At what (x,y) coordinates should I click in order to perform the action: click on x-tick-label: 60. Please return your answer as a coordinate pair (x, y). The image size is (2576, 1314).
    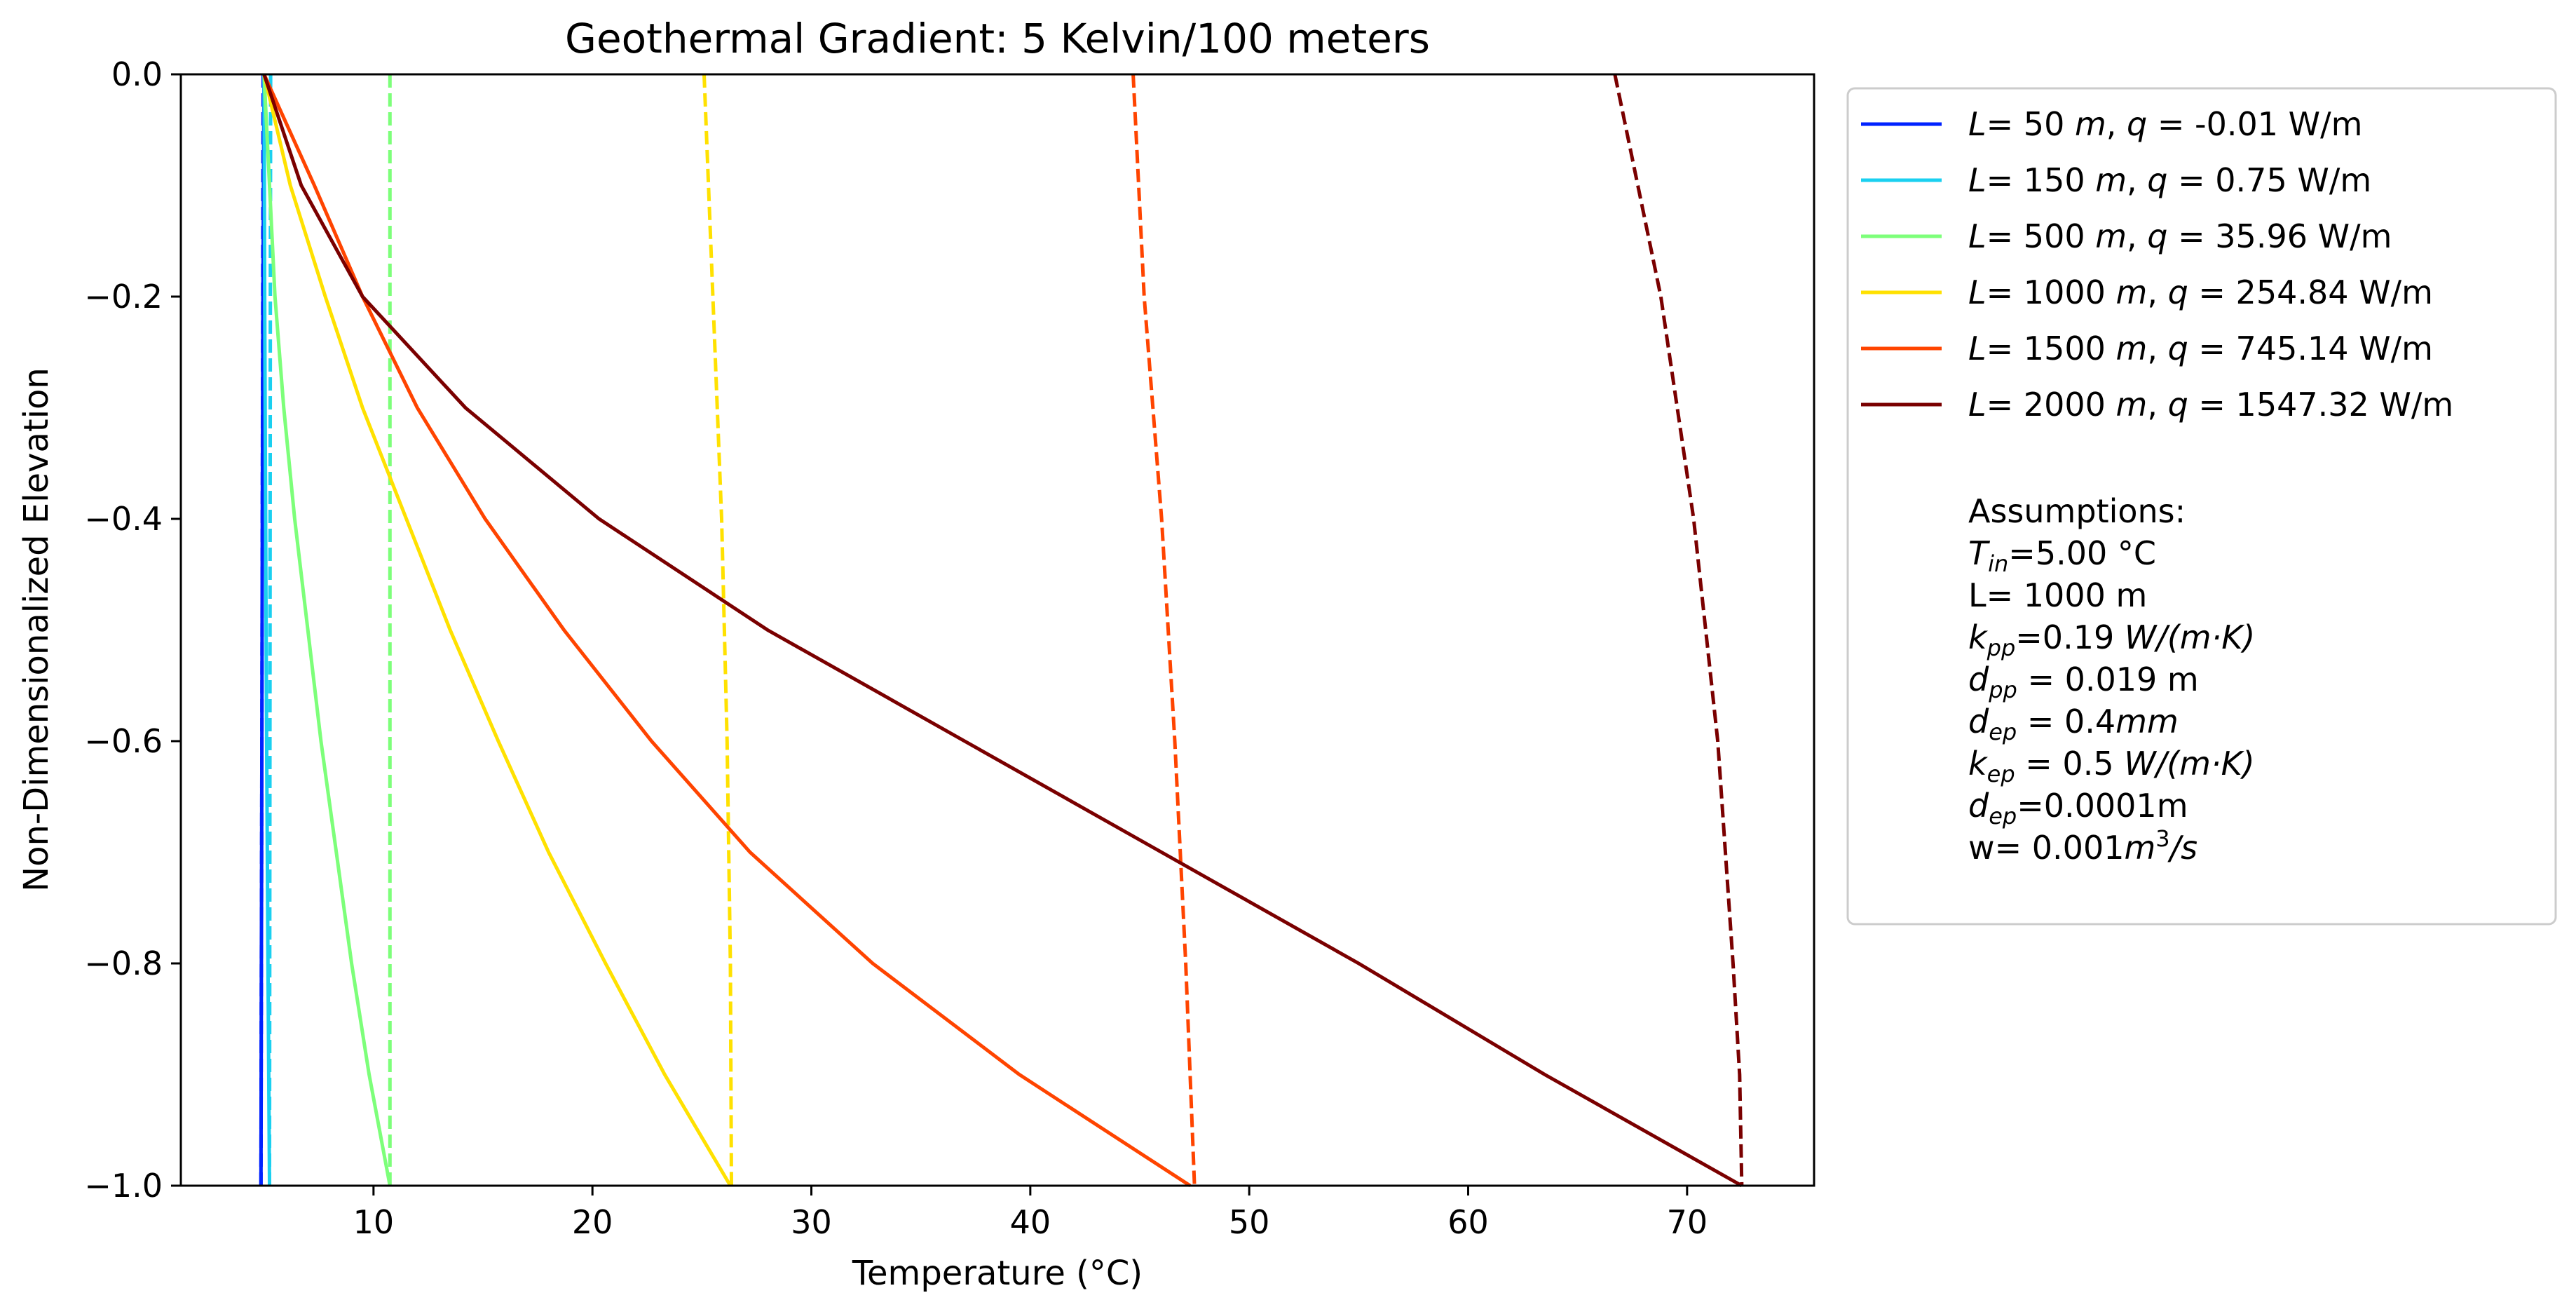
    Looking at the image, I should click on (1468, 1222).